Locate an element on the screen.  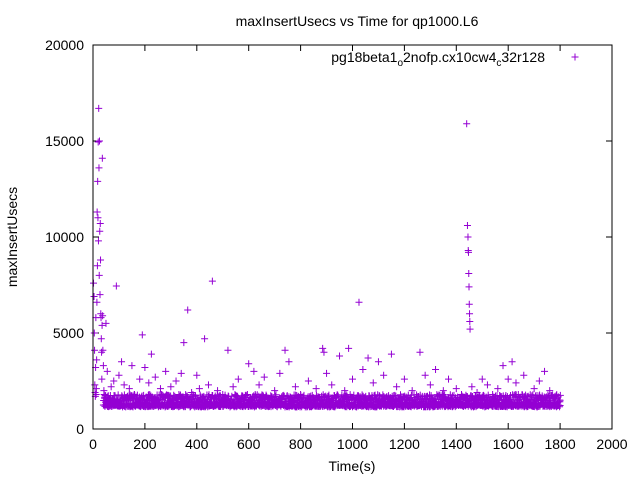
x-tick-label: 400 is located at coordinates (197, 444).